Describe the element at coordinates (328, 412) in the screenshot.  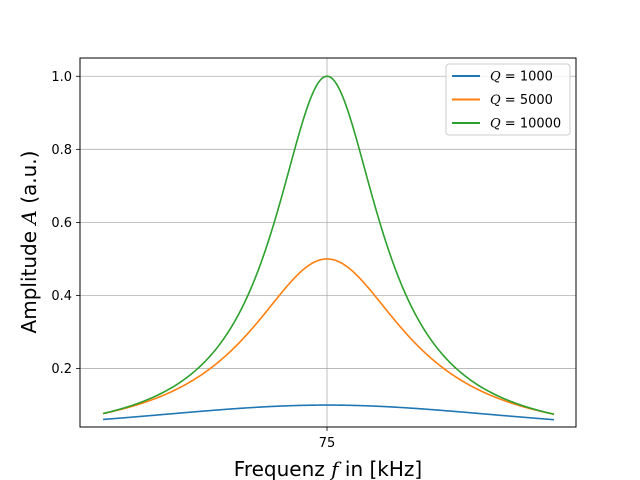
I see `series-line` at that location.